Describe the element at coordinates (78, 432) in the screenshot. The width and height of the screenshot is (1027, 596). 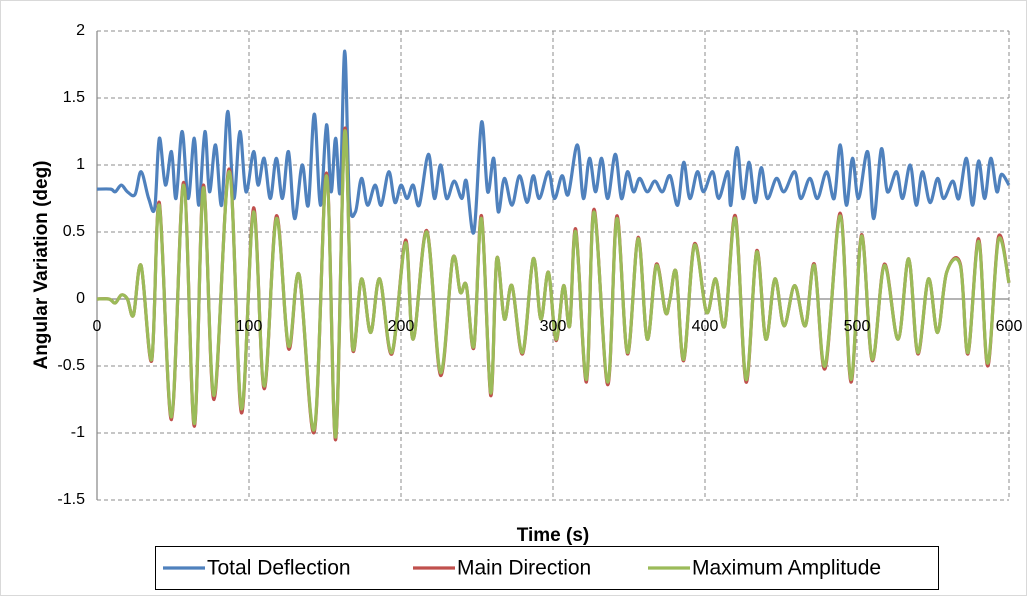
I see `y-tick-label: -1` at that location.